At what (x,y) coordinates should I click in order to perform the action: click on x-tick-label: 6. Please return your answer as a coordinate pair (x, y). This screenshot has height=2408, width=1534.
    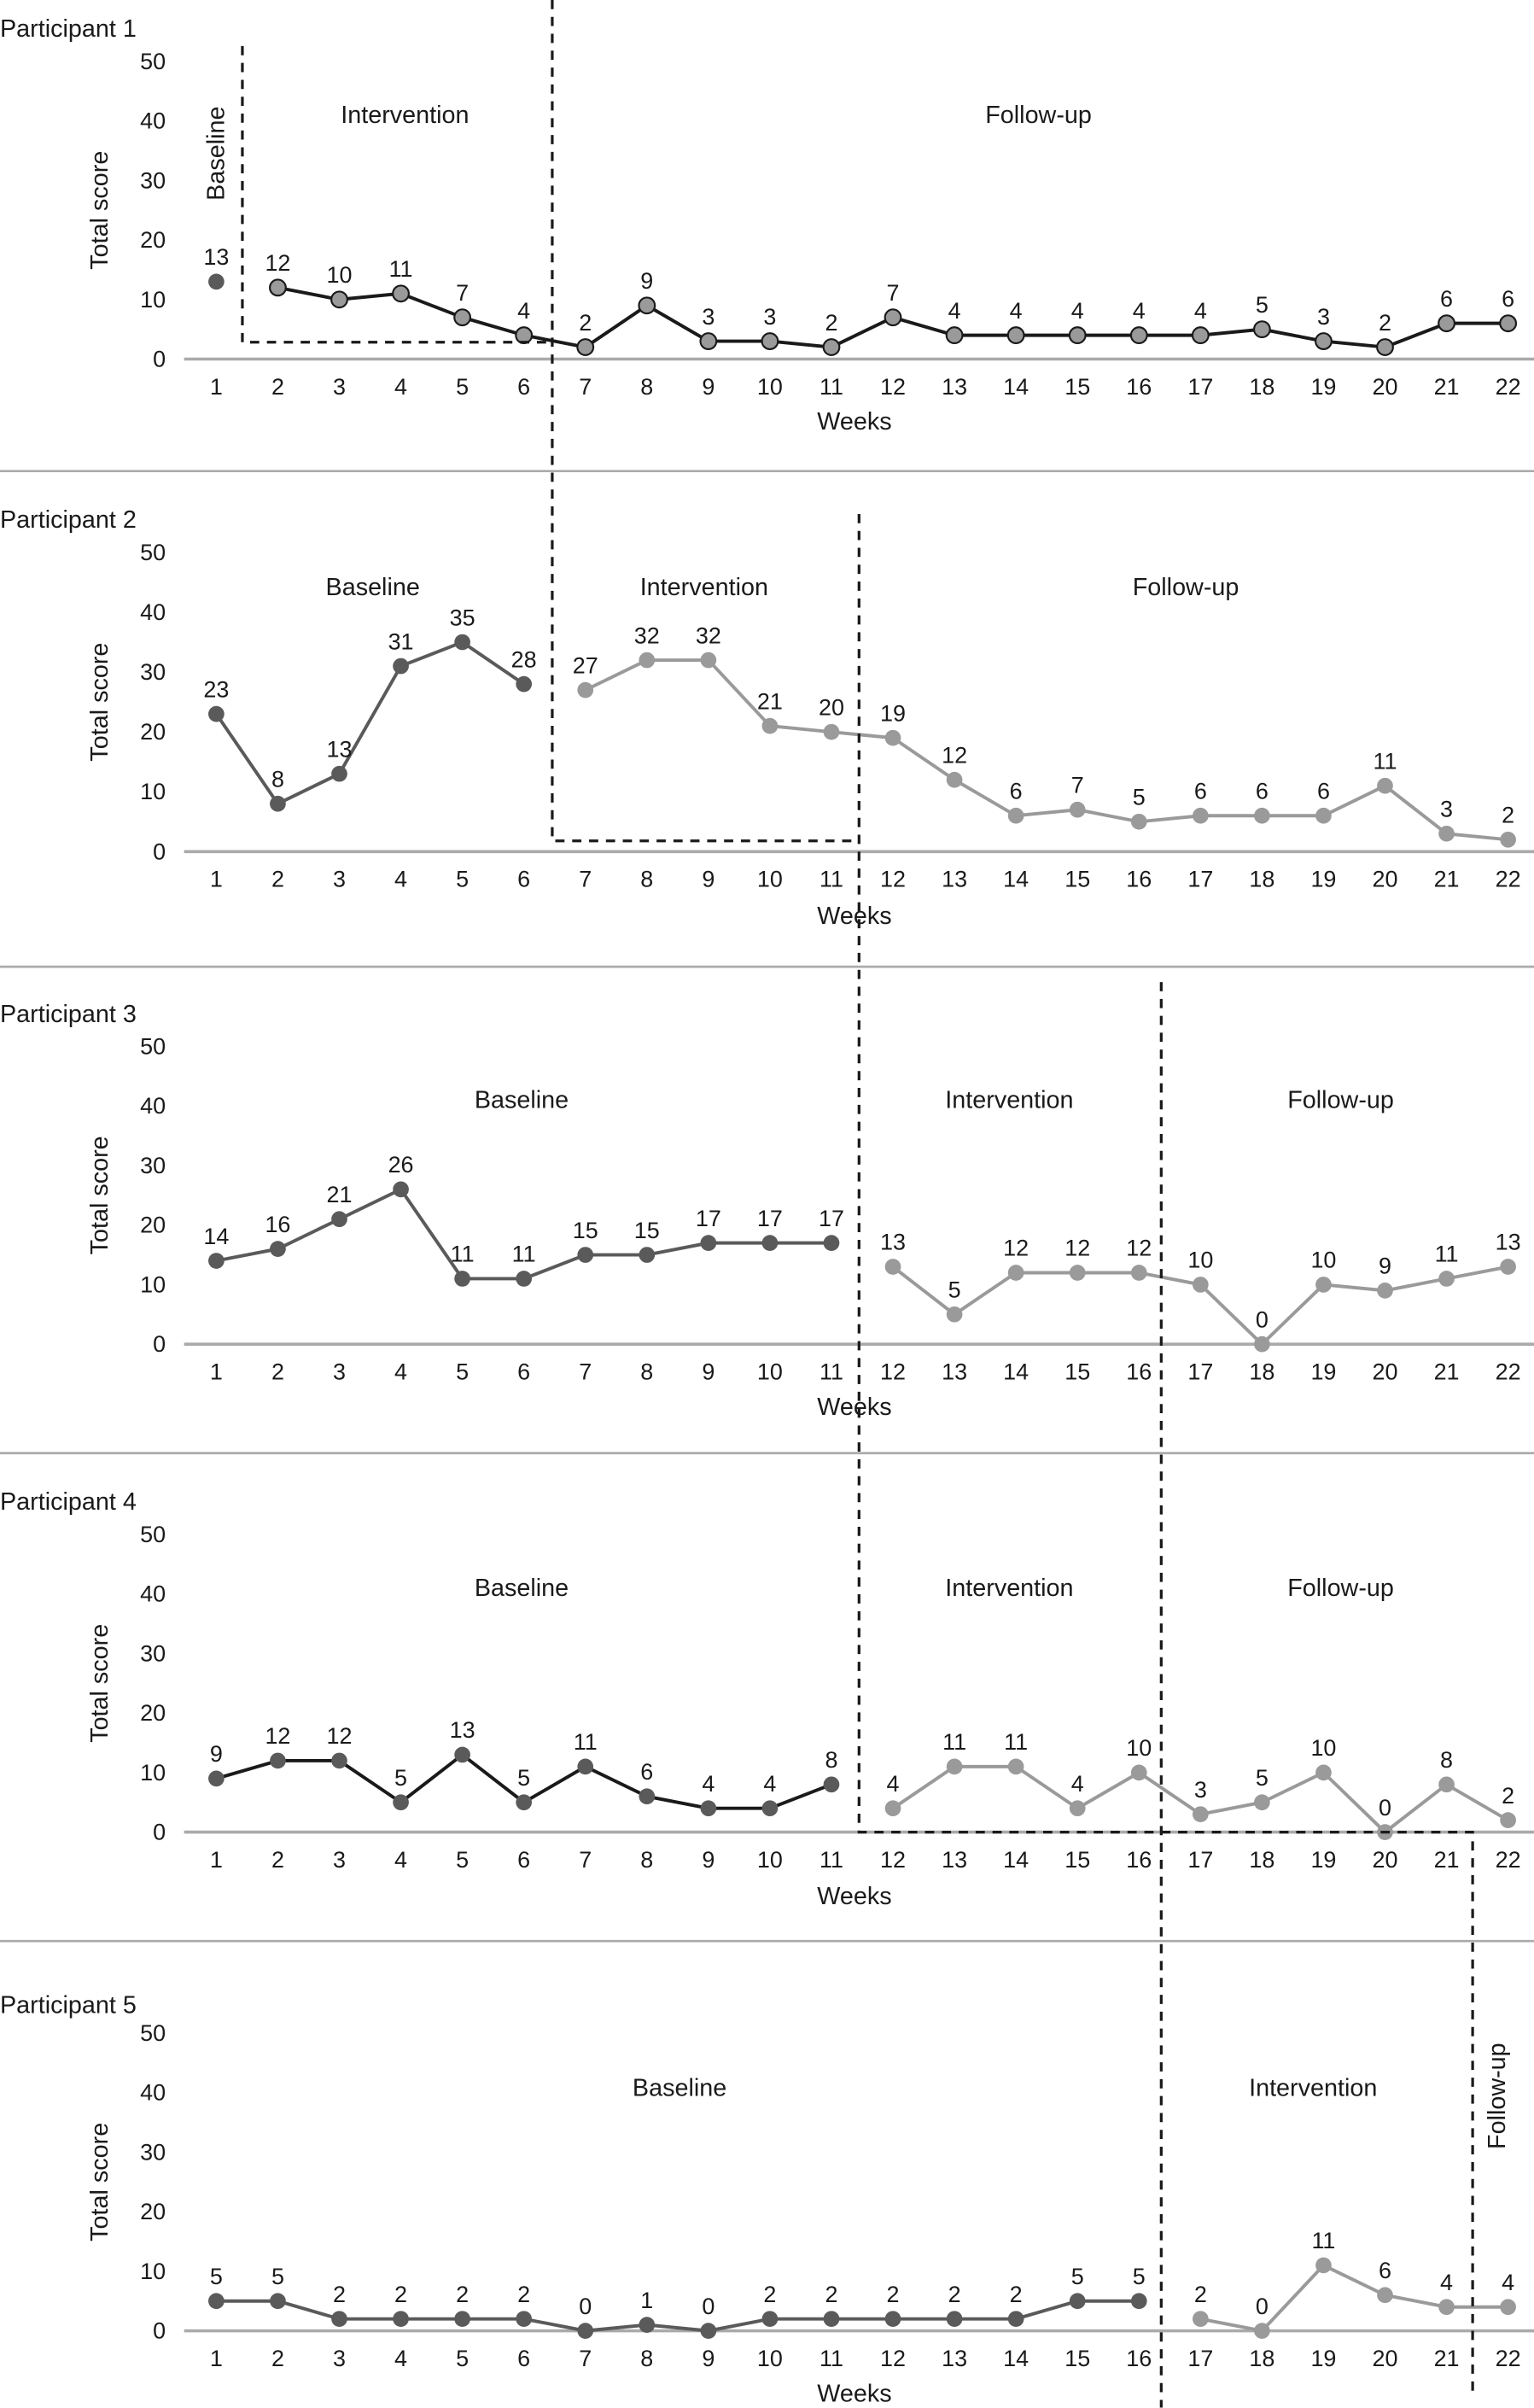
    Looking at the image, I should click on (523, 2358).